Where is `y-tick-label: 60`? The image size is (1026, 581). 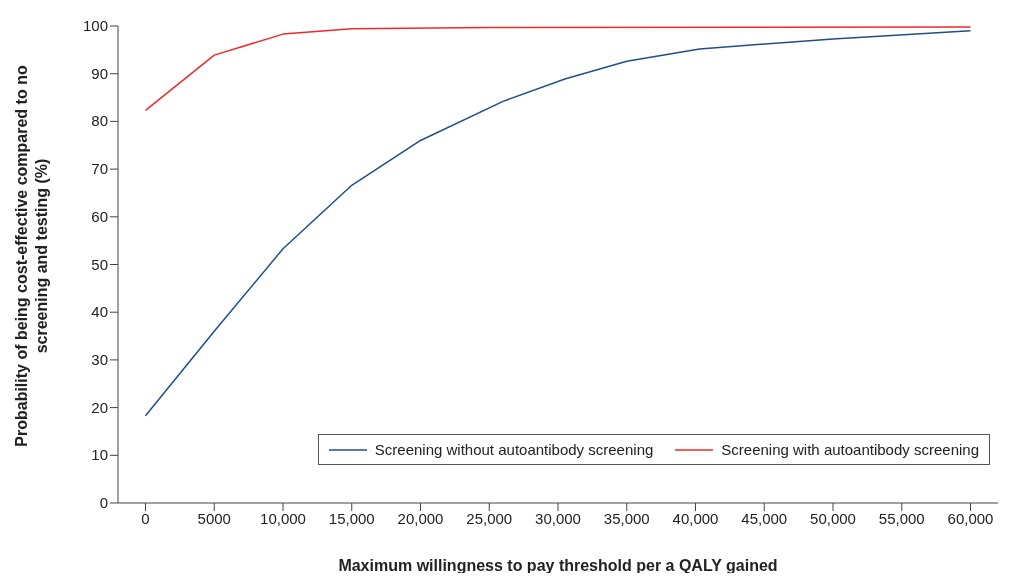
y-tick-label: 60 is located at coordinates (99, 216).